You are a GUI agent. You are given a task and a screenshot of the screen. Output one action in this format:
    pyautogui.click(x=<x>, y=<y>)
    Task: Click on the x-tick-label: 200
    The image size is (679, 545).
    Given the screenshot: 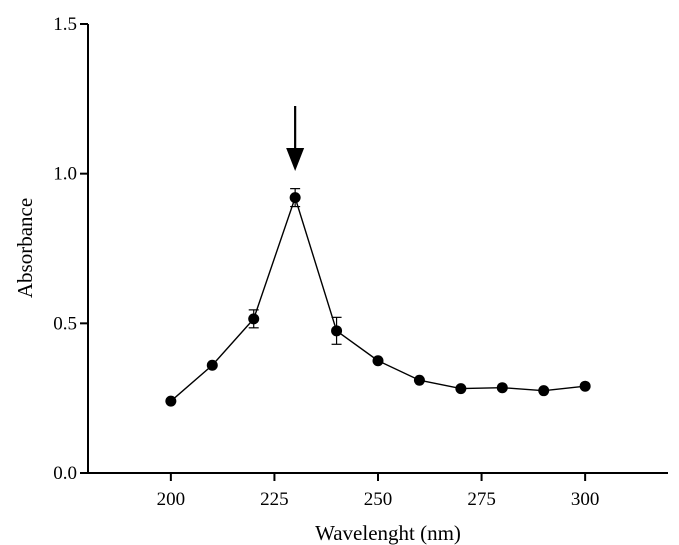 What is the action you would take?
    pyautogui.click(x=171, y=499)
    